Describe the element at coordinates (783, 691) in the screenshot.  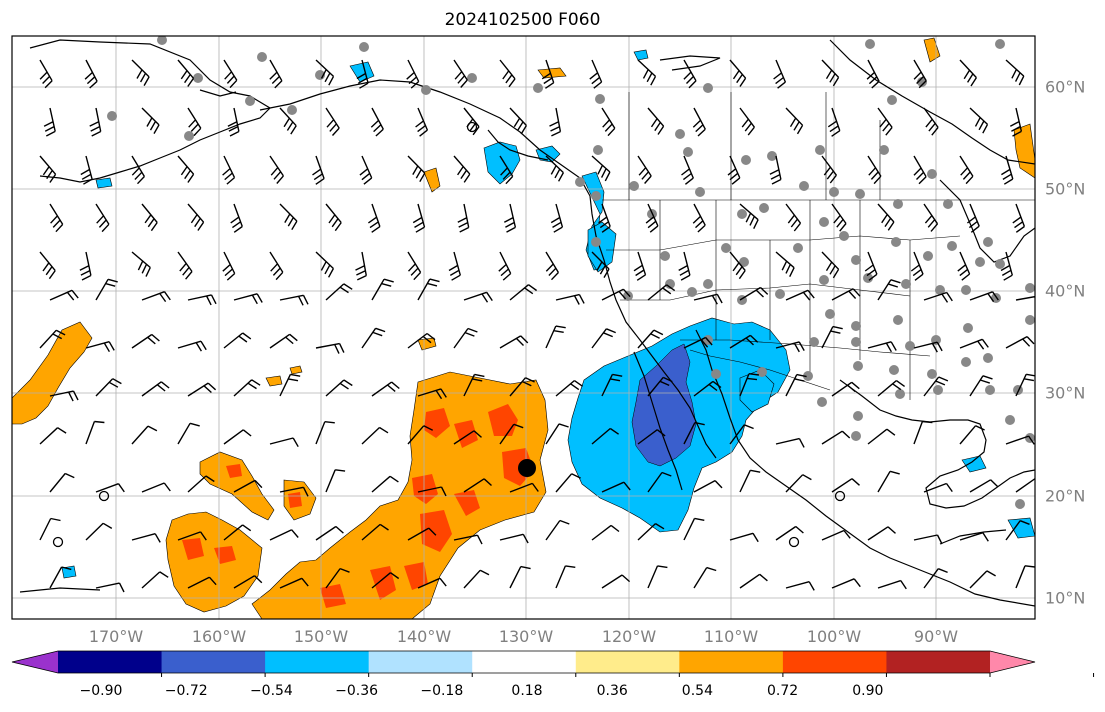
I see `colorbar-tick-label: 0.72` at that location.